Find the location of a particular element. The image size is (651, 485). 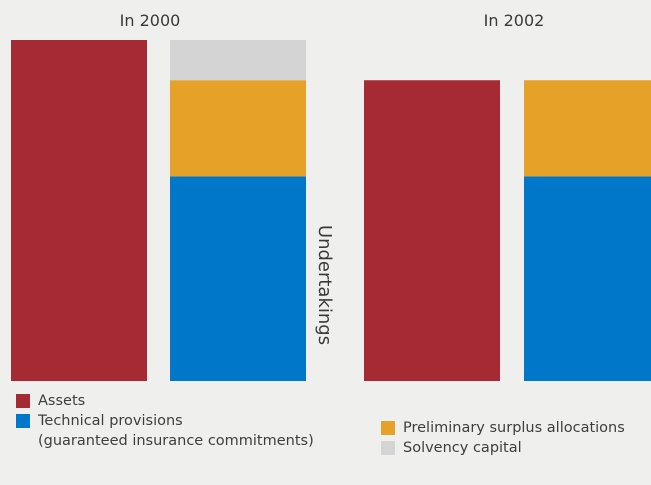

legend-swatch-assets is located at coordinates (23, 401).